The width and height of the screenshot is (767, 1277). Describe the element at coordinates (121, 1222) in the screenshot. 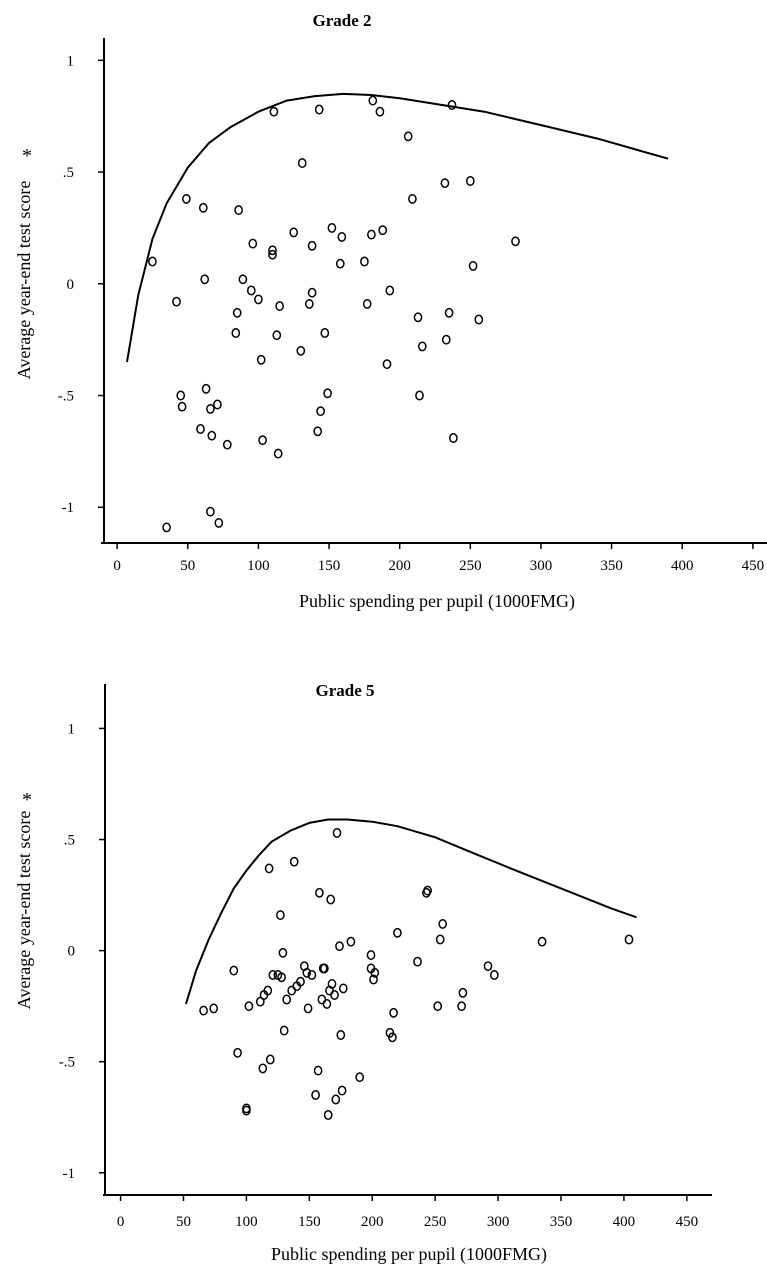

I see `grade5-x-tick-label: 0` at that location.